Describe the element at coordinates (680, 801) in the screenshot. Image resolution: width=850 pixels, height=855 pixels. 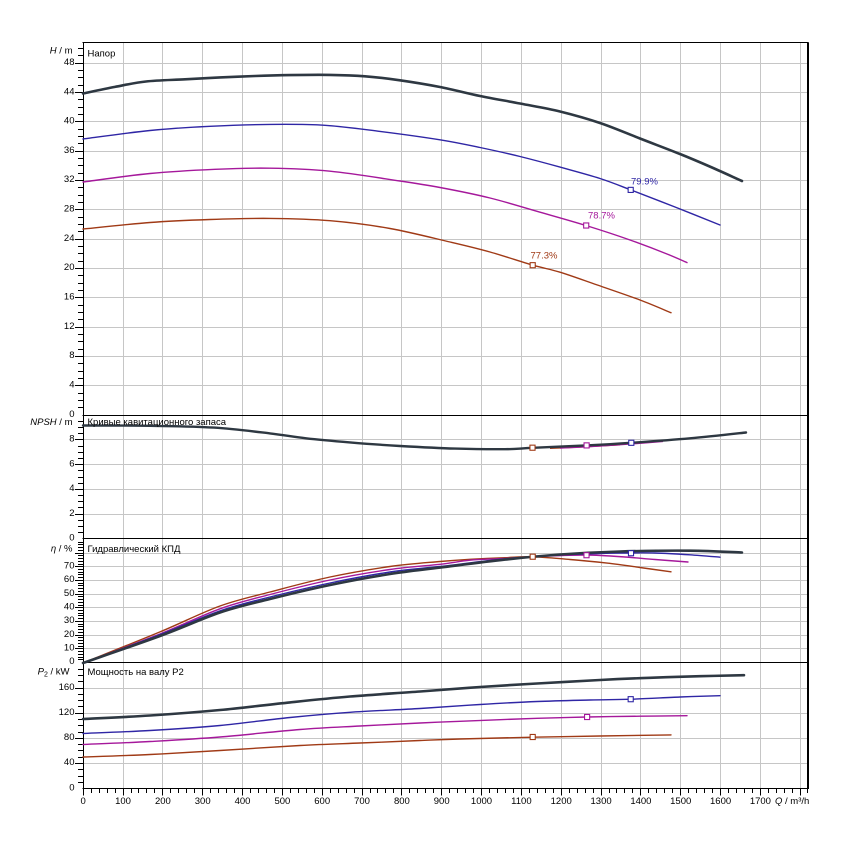
I see `svg-text: 1500` at that location.